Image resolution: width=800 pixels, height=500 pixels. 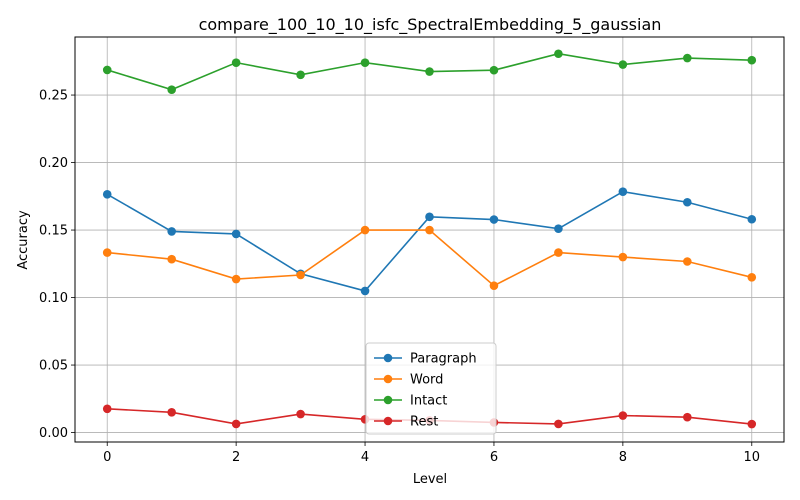 What do you see at coordinates (365, 457) in the screenshot?
I see `x-tick-label: 4` at bounding box center [365, 457].